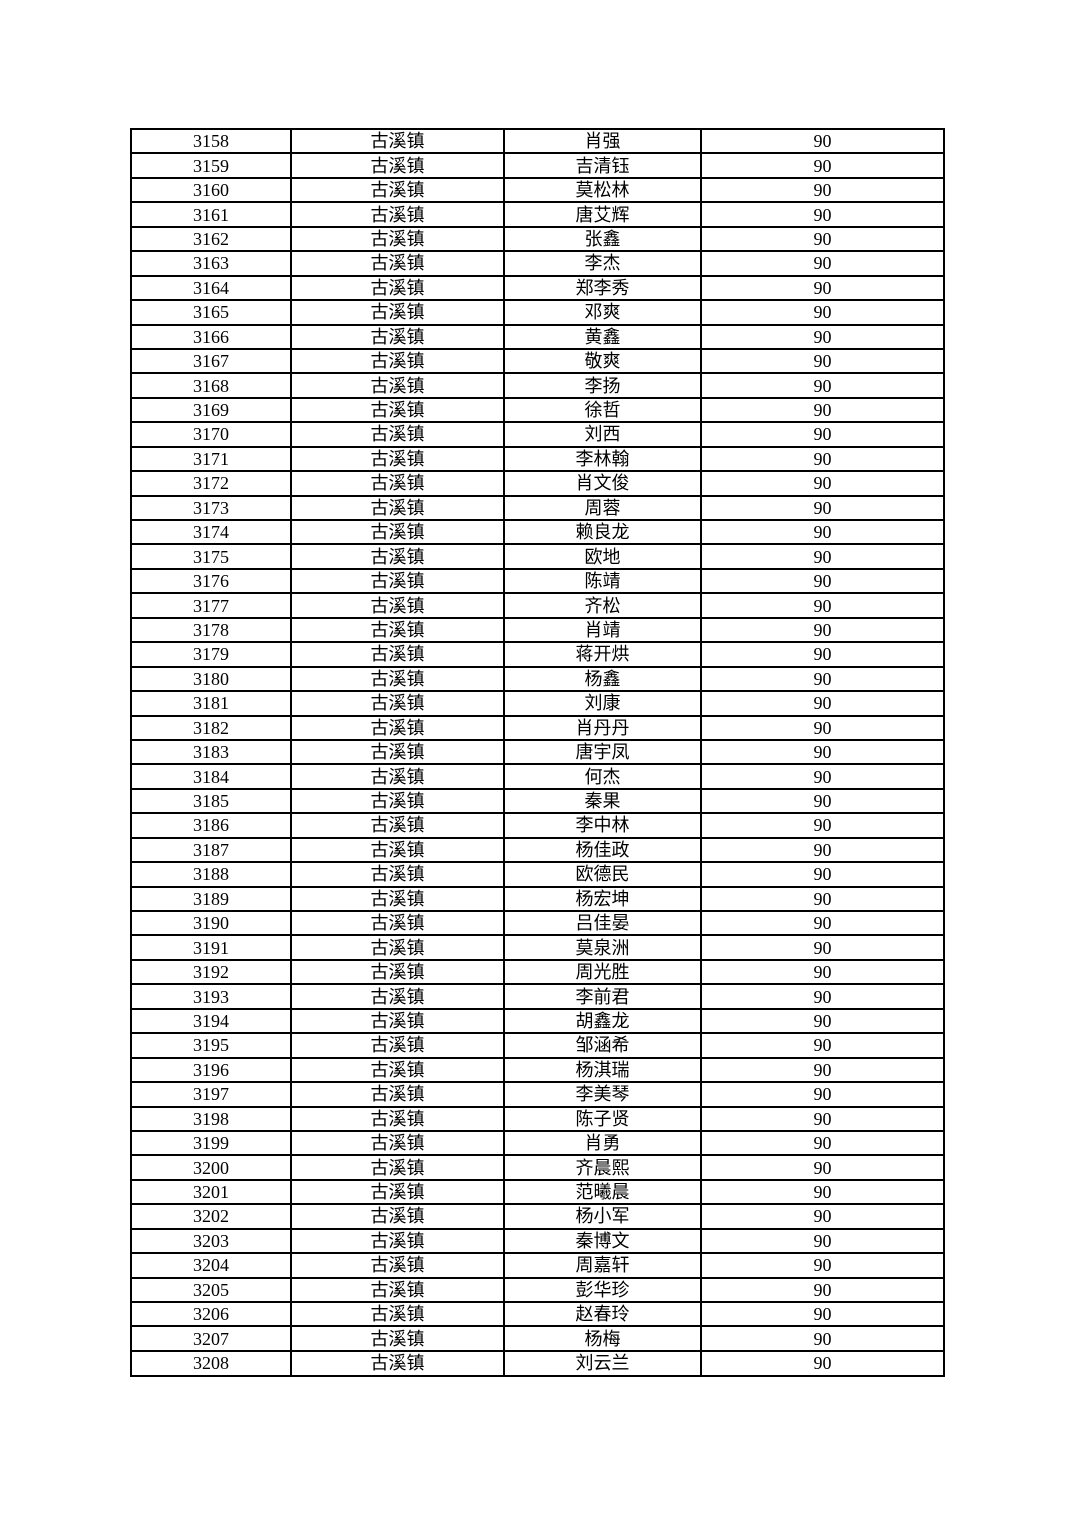  Describe the element at coordinates (211, 190) in the screenshot. I see `id-cell: 3160` at that location.